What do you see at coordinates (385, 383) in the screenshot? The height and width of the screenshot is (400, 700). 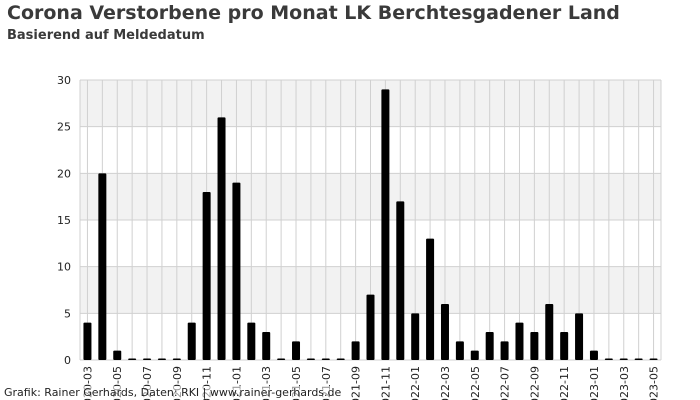 I see `x-tick-label: 2021-11` at bounding box center [385, 383].